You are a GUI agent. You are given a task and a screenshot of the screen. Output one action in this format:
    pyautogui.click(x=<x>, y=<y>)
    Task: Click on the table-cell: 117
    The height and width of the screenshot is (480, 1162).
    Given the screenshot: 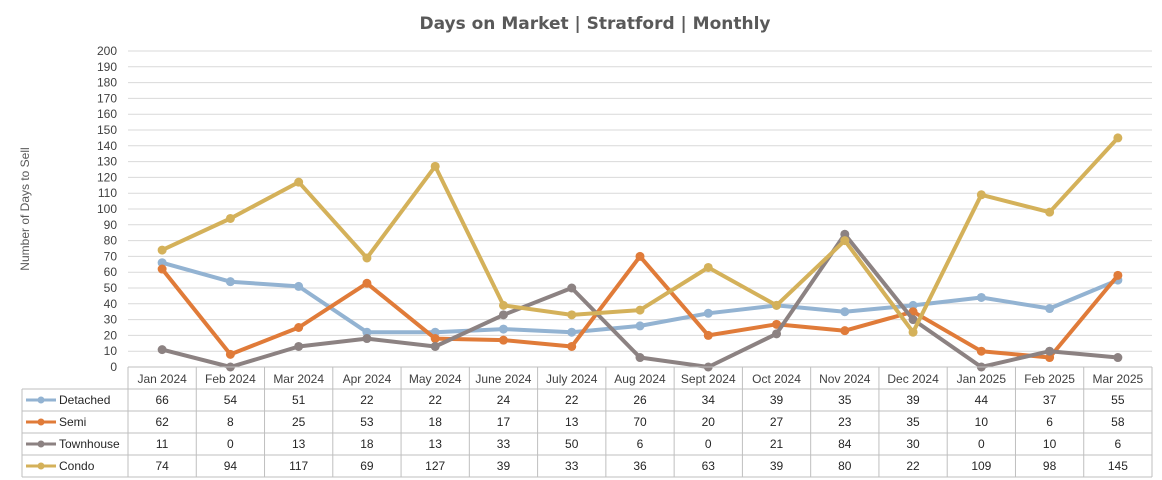 What is the action you would take?
    pyautogui.click(x=298, y=466)
    